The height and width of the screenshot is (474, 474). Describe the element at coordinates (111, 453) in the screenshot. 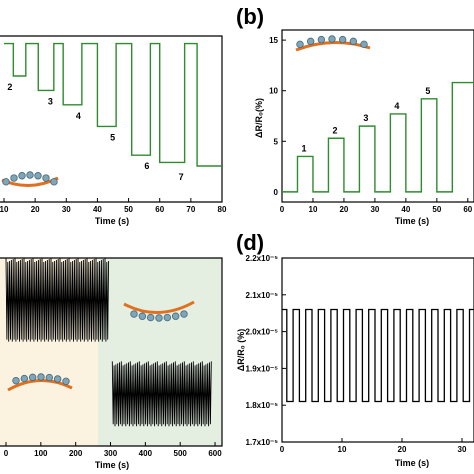

I see `x-tick-label: 300` at that location.